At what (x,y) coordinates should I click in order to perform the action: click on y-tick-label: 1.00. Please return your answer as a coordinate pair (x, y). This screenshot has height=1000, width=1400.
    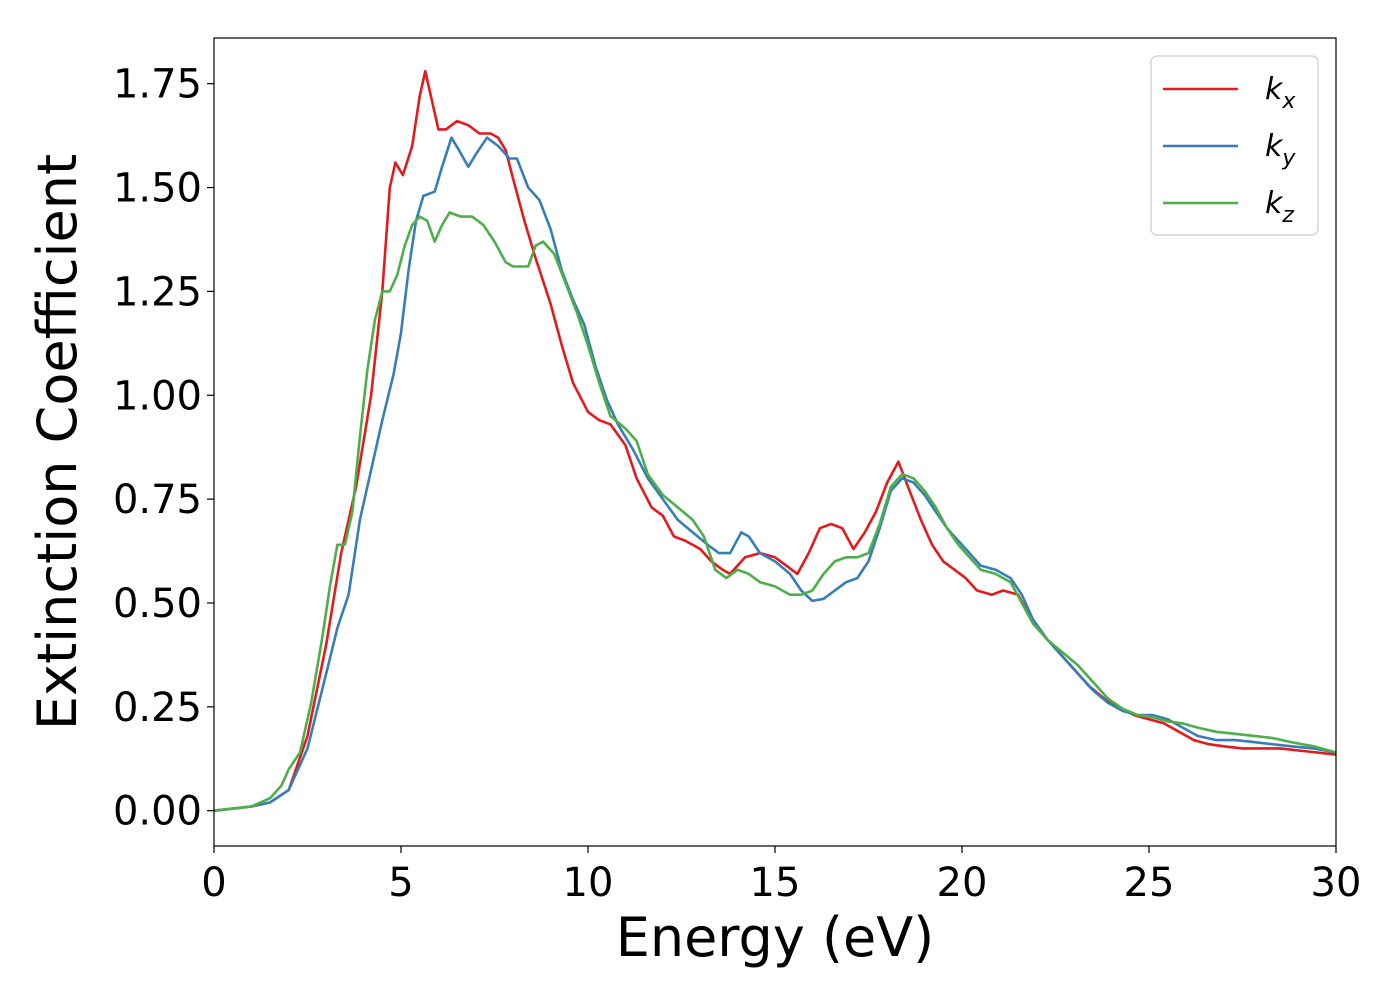
    Looking at the image, I should click on (157, 396).